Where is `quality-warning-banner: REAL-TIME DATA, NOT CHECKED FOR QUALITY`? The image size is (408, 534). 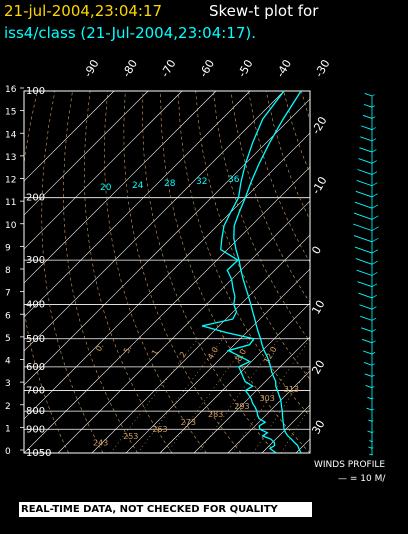 quality-warning-banner: REAL-TIME DATA, NOT CHECKED FOR QUALITY is located at coordinates (165, 509).